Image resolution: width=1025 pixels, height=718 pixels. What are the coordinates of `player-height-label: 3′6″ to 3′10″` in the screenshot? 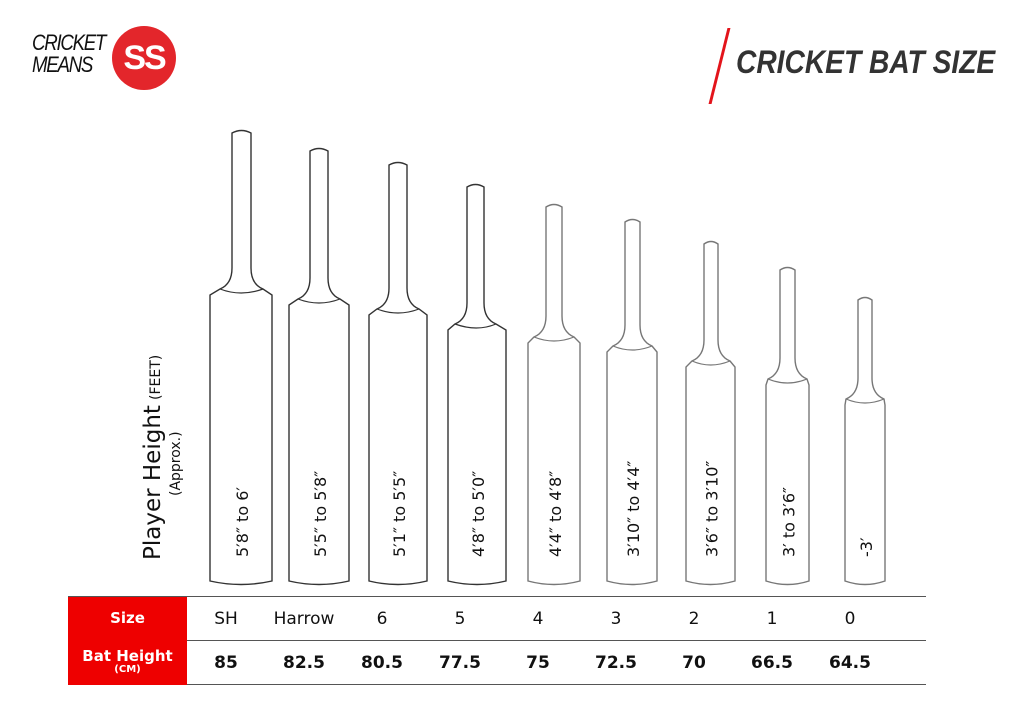 It's located at (712, 509).